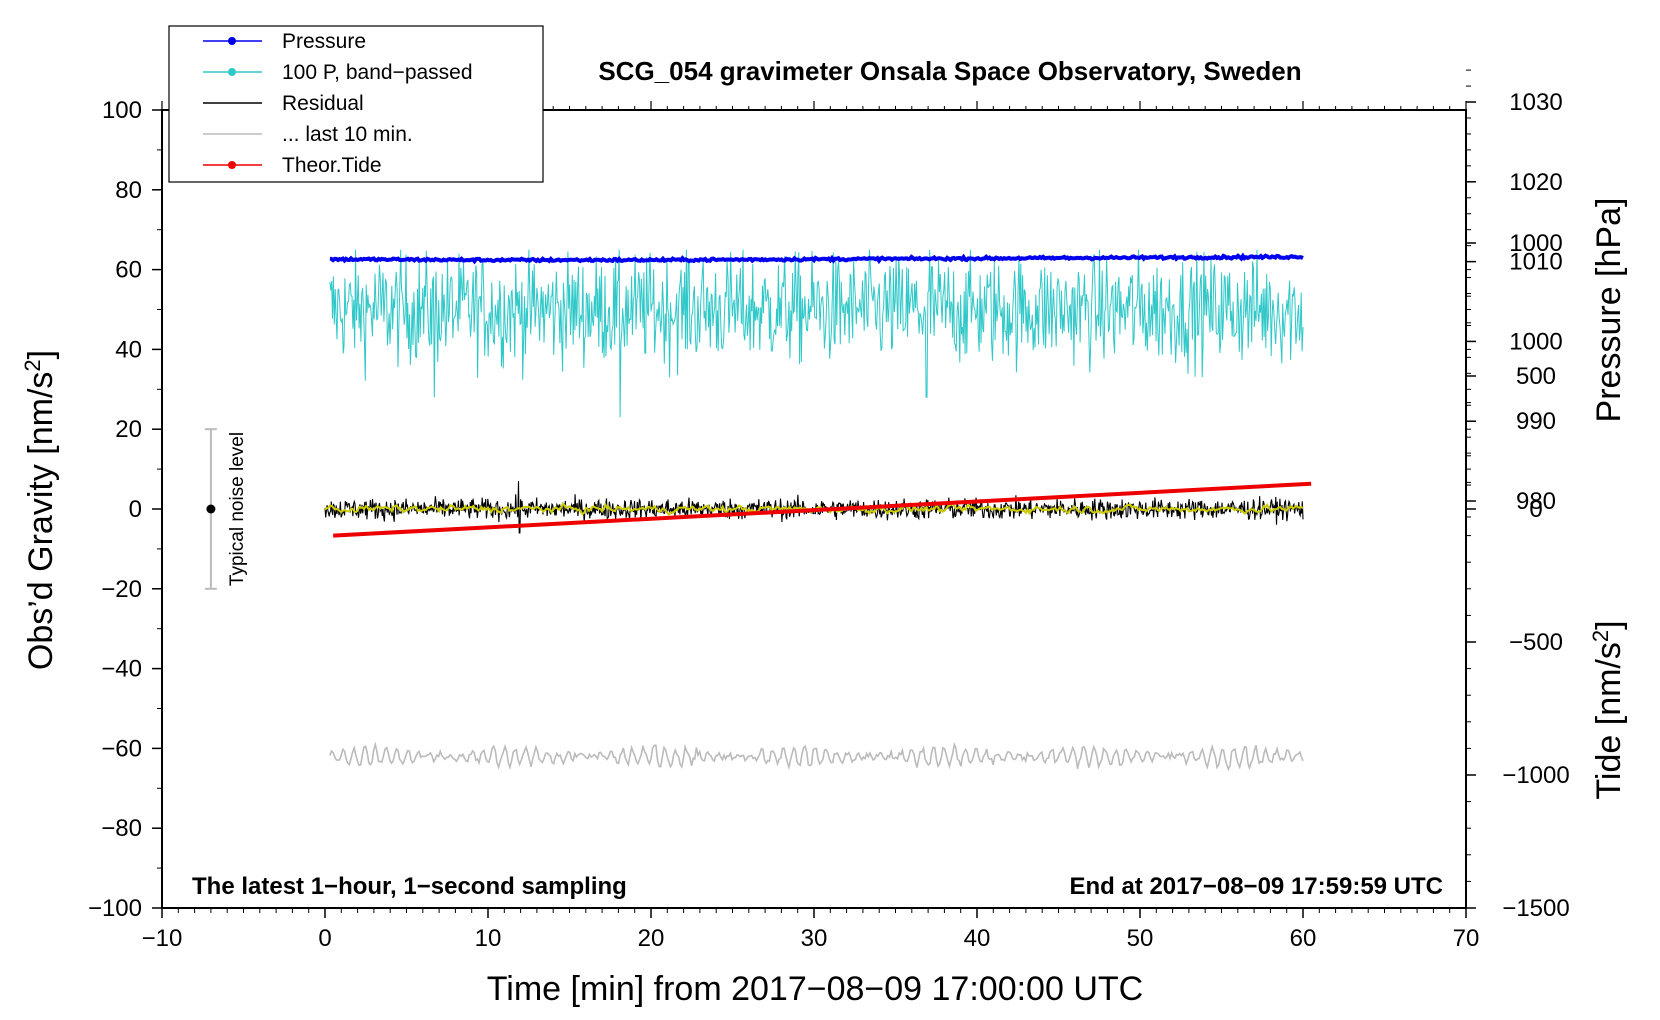 This screenshot has height=1020, width=1660. I want to click on series-theoretical-tide, so click(822, 509).